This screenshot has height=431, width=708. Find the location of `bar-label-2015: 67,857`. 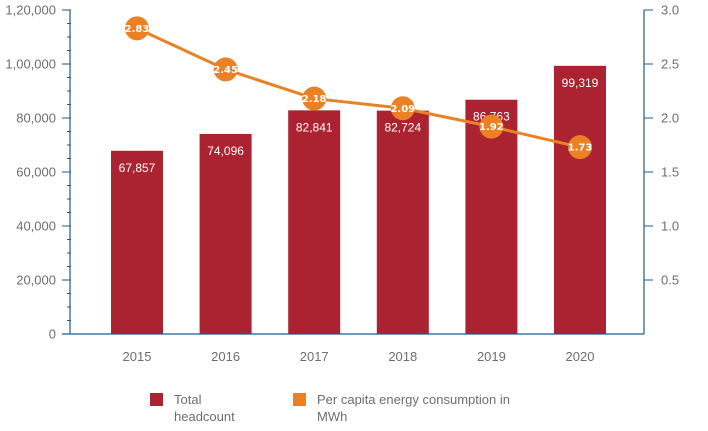

bar-label-2015: 67,857 is located at coordinates (137, 168).